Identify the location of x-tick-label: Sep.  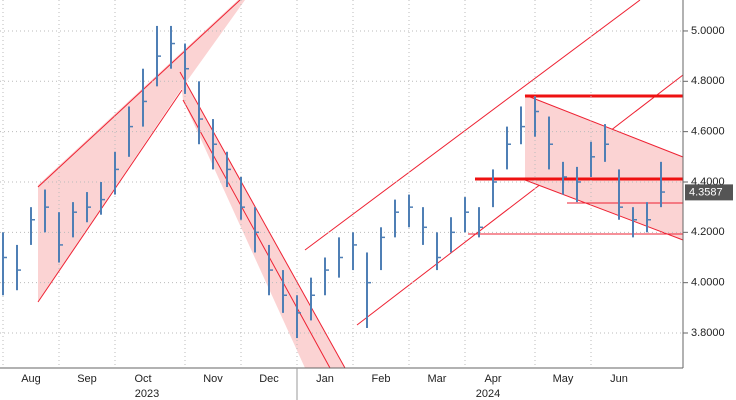
(87, 379).